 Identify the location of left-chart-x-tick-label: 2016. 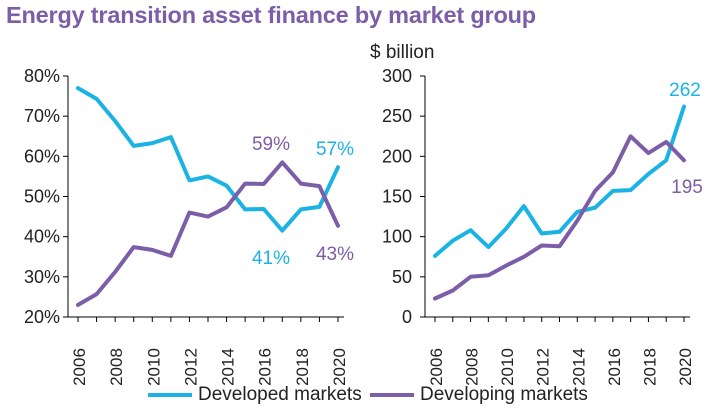
(265, 367).